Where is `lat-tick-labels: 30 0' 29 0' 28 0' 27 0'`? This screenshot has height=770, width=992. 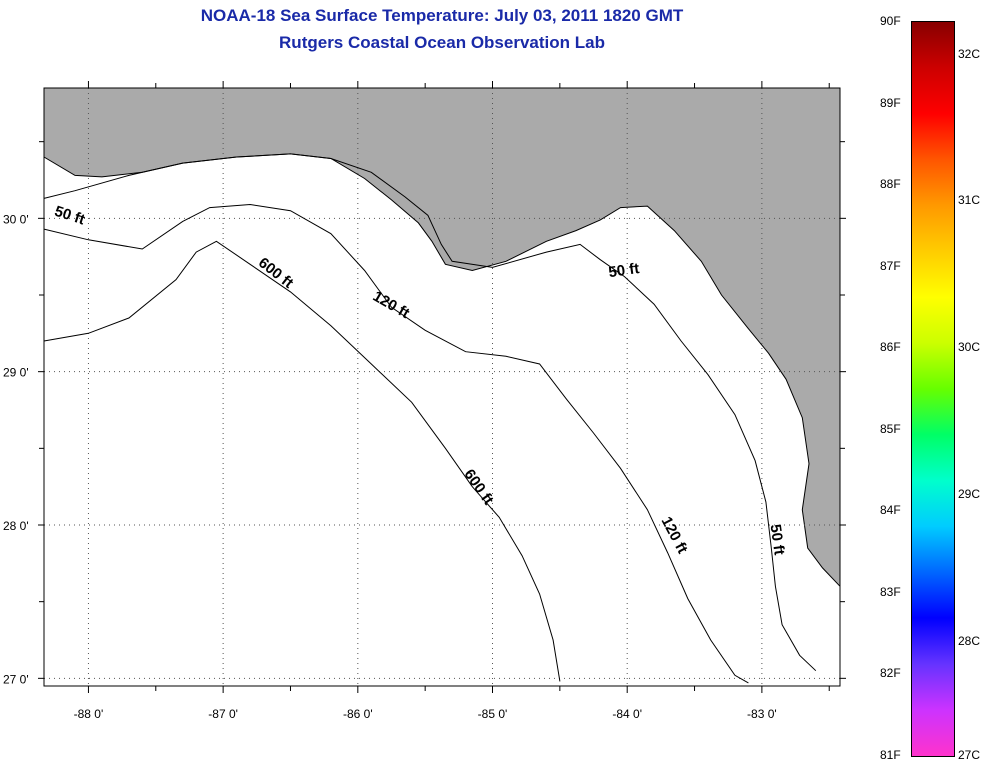 lat-tick-labels: 30 0' 29 0' 28 0' 27 0' is located at coordinates (16, 449).